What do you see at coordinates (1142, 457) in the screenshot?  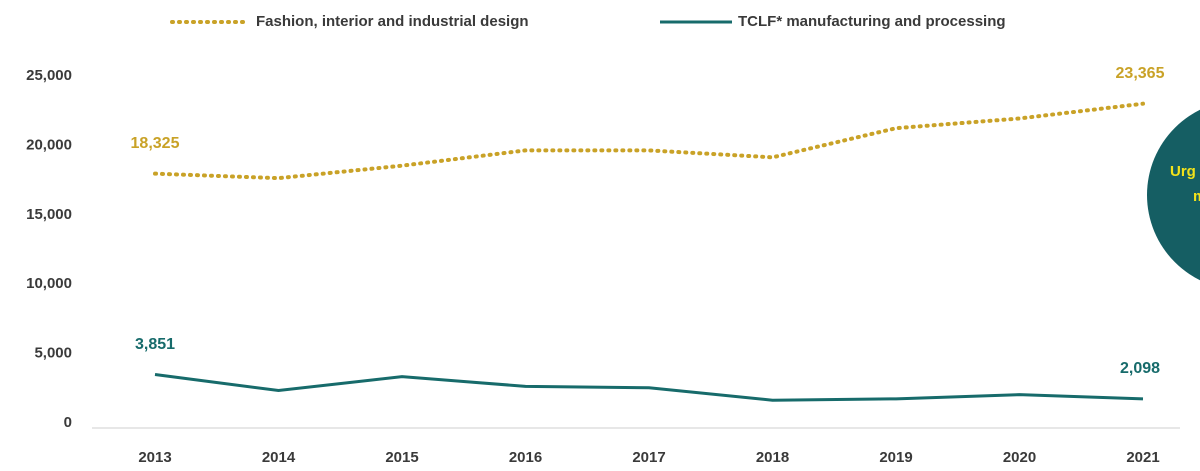 I see `x-tick-label: 2021` at bounding box center [1142, 457].